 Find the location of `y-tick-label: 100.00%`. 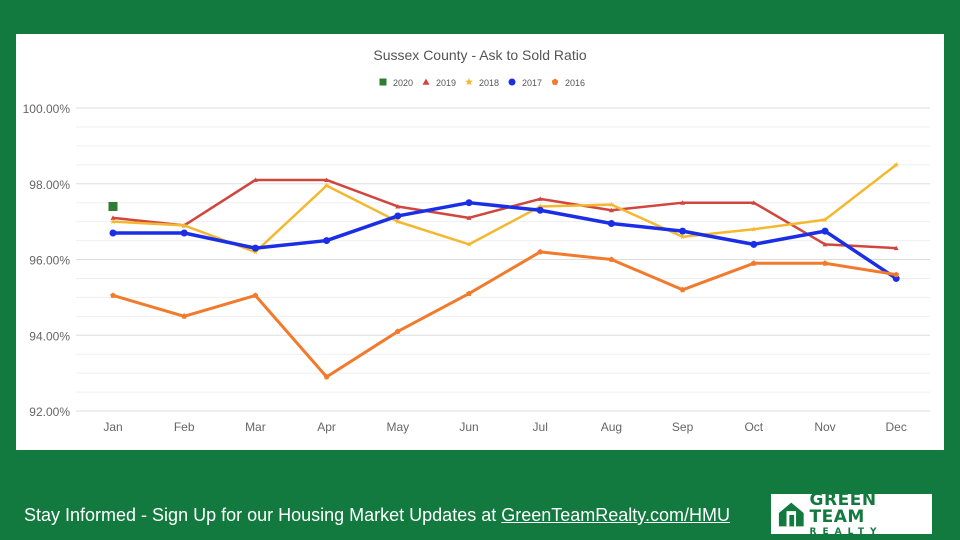

y-tick-label: 100.00% is located at coordinates (47, 109).